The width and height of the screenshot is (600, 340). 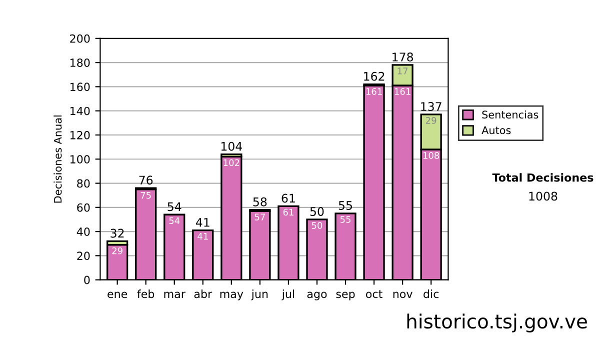 I want to click on x-tick-label: jul, so click(x=288, y=295).